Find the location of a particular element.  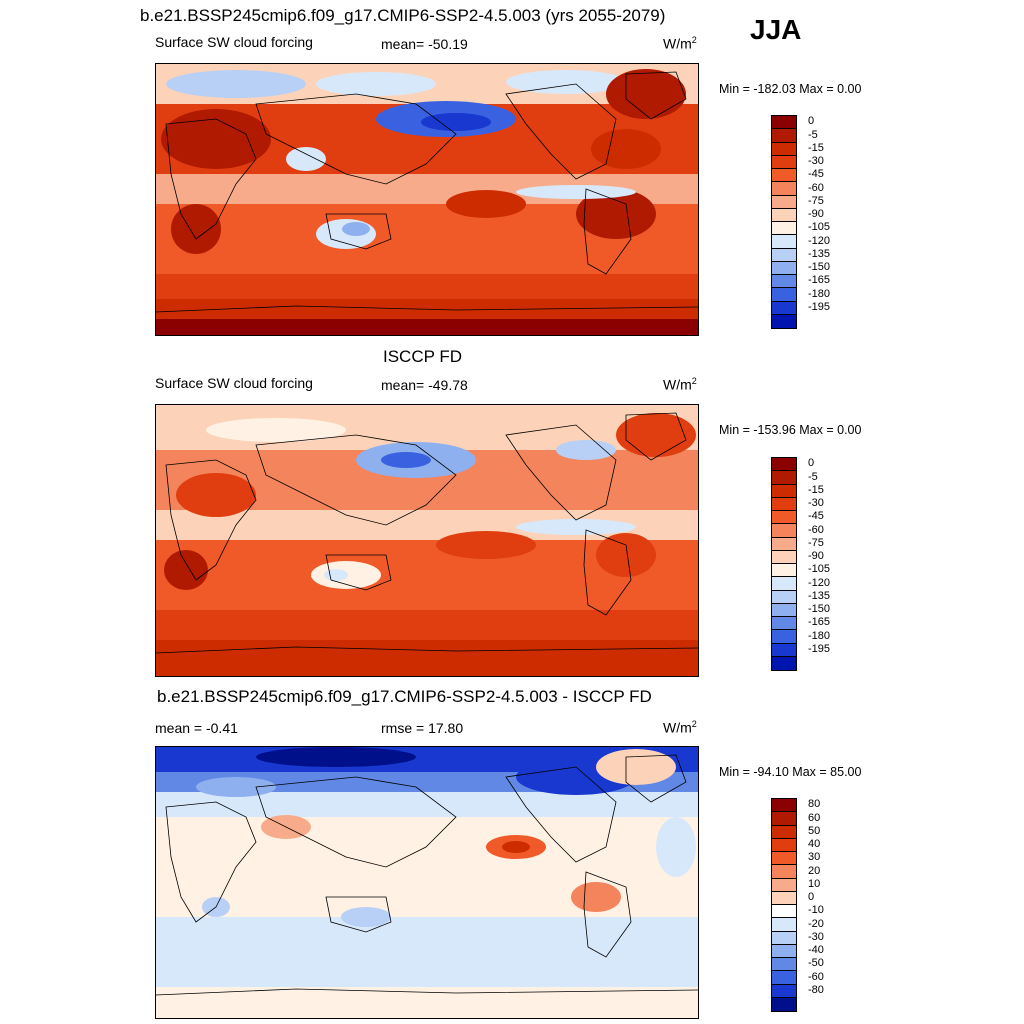

colorbar-tick-label: -195 is located at coordinates (819, 648).